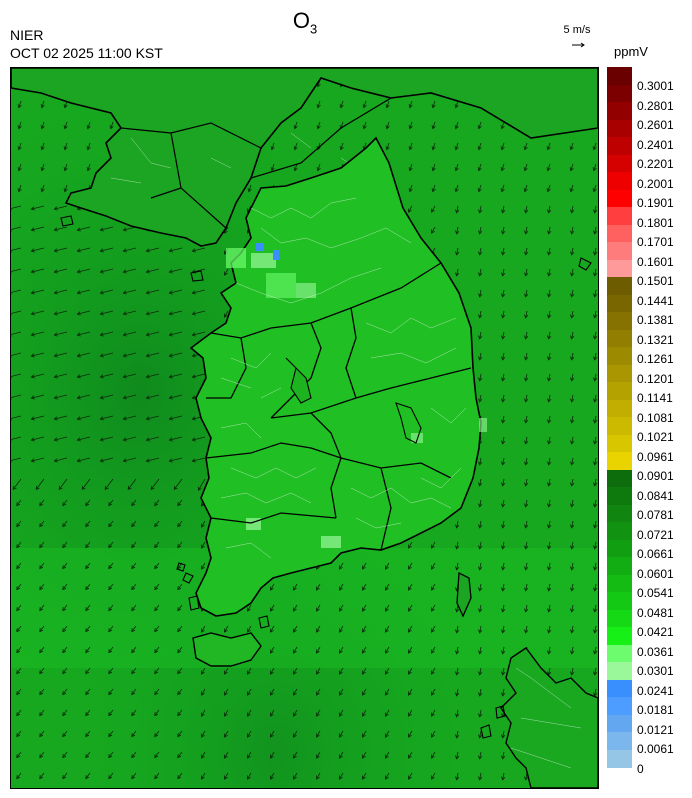 The image size is (692, 798). Describe the element at coordinates (27, 35) in the screenshot. I see `agency-label: NIER` at that location.